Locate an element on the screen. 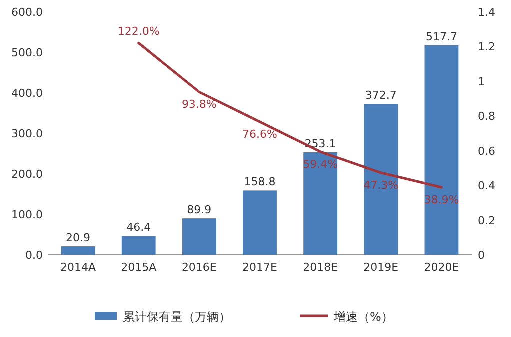 The width and height of the screenshot is (511, 337). y-tick-label: 300.0 is located at coordinates (27, 134).